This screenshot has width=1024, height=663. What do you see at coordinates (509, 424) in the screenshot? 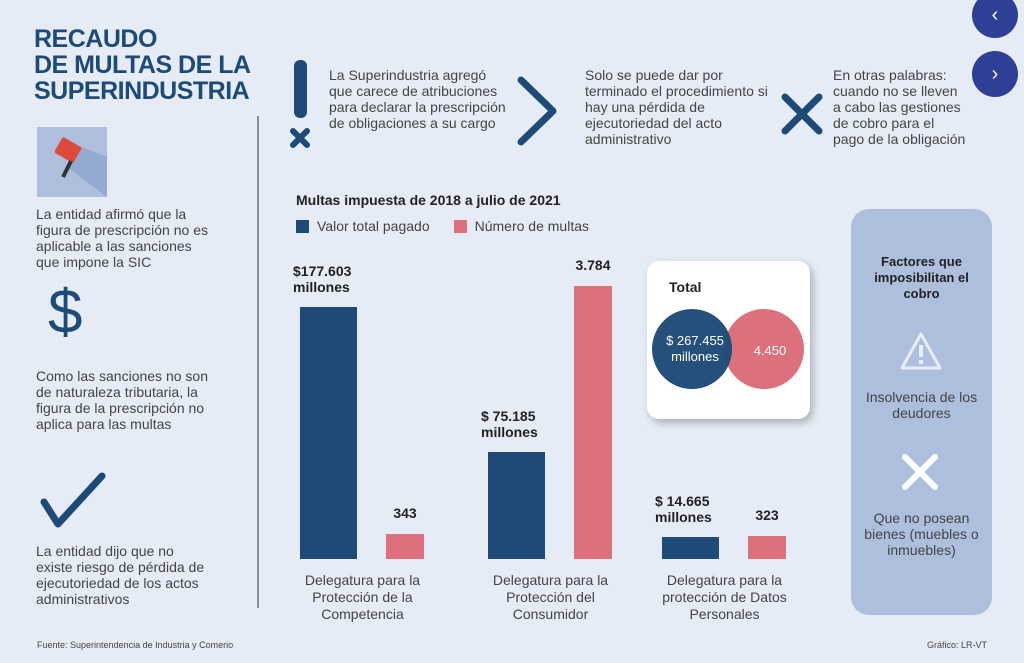
I see `data-label: $ 75.185 millones` at bounding box center [509, 424].